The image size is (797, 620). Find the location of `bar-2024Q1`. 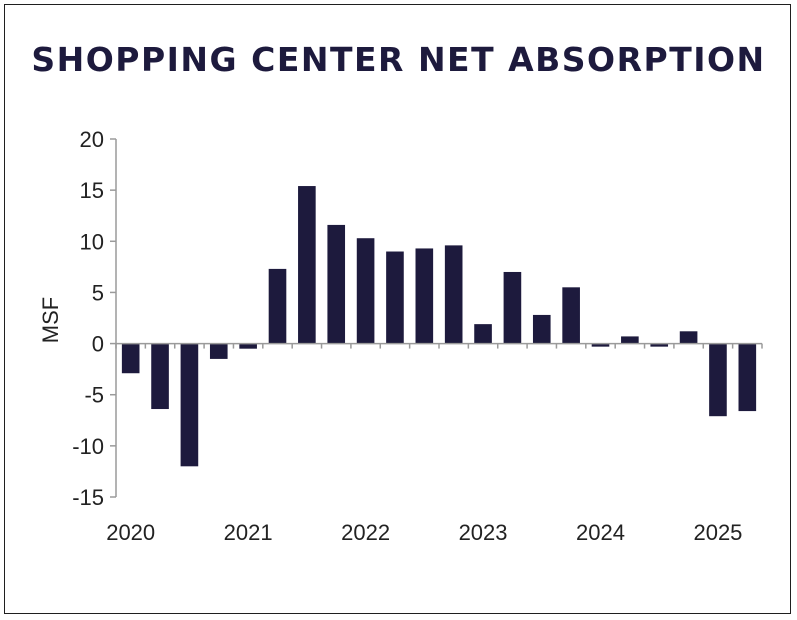

bar-2024Q1 is located at coordinates (600, 345).